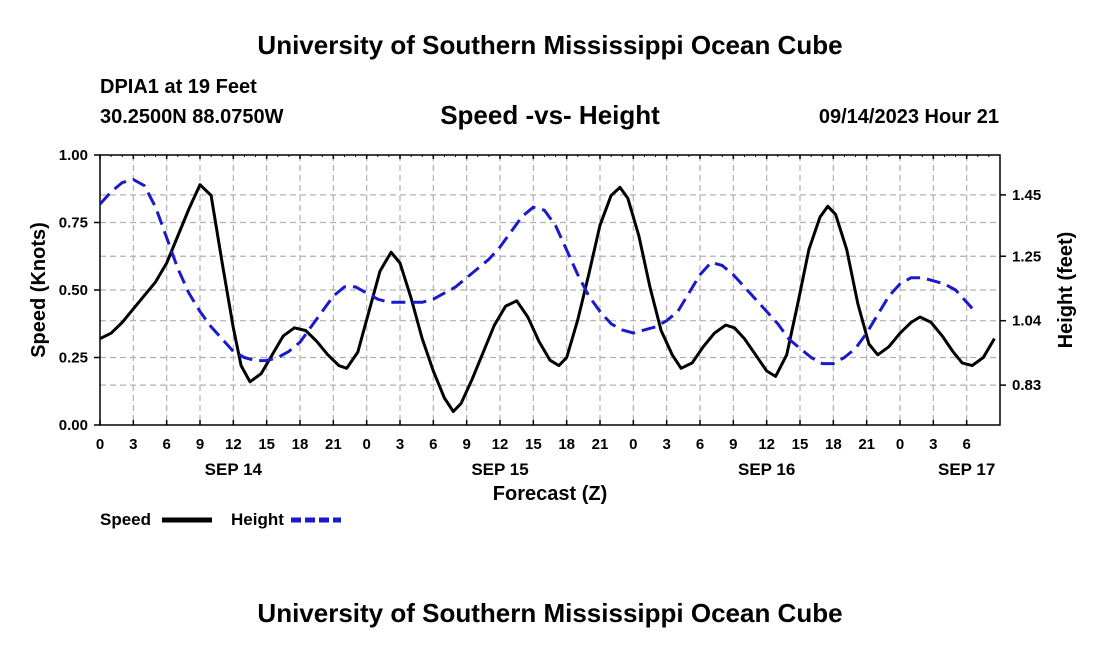  What do you see at coordinates (908, 117) in the screenshot?
I see `forecast-datetime: 09/14/2023 Hour 21` at bounding box center [908, 117].